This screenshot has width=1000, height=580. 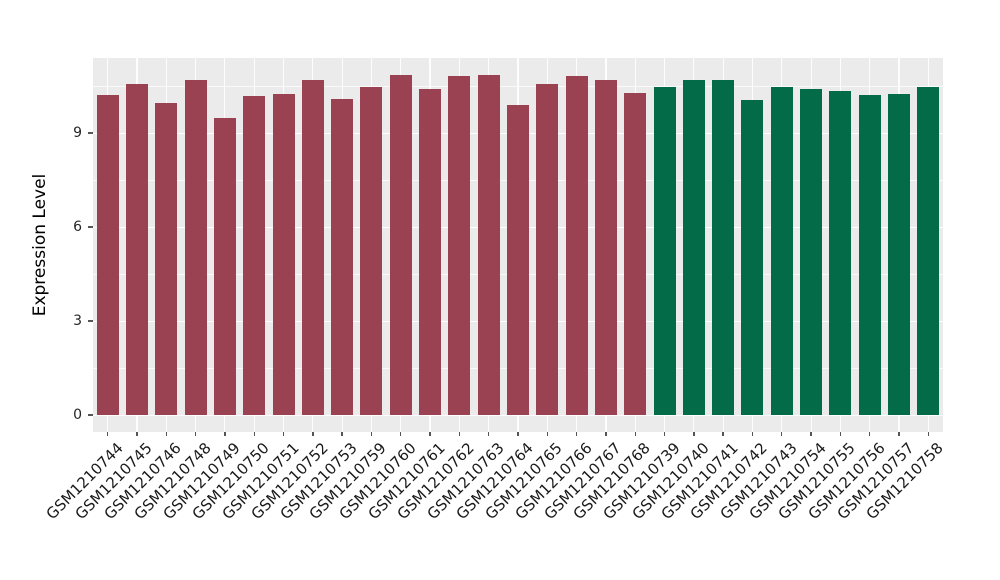 I want to click on minor-gridline, so click(x=518, y=86).